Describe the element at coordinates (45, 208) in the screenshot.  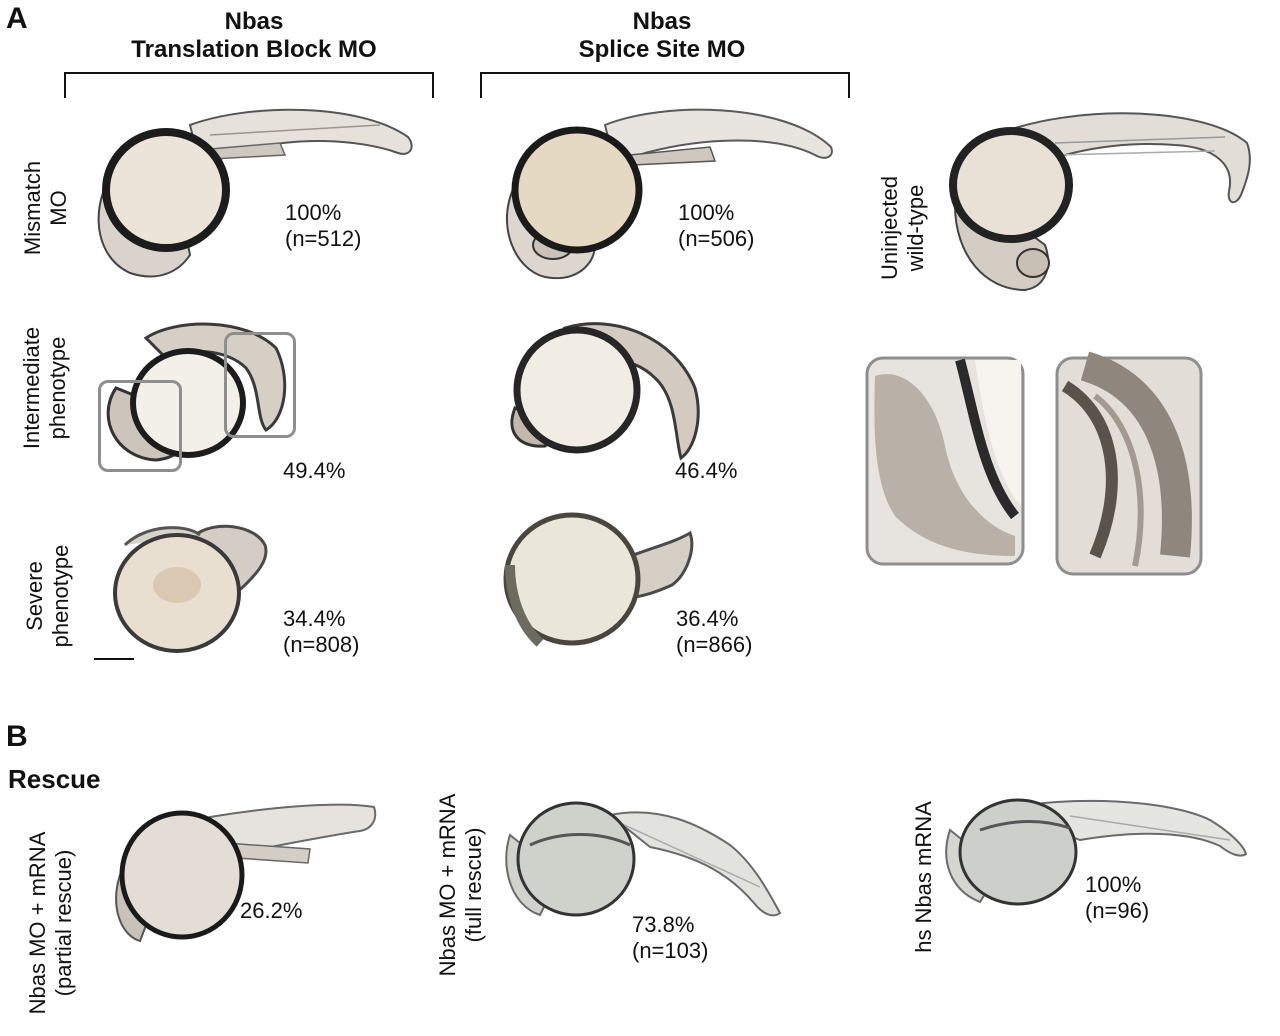
I see `row-label-mismatch: Mismatch MO` at that location.